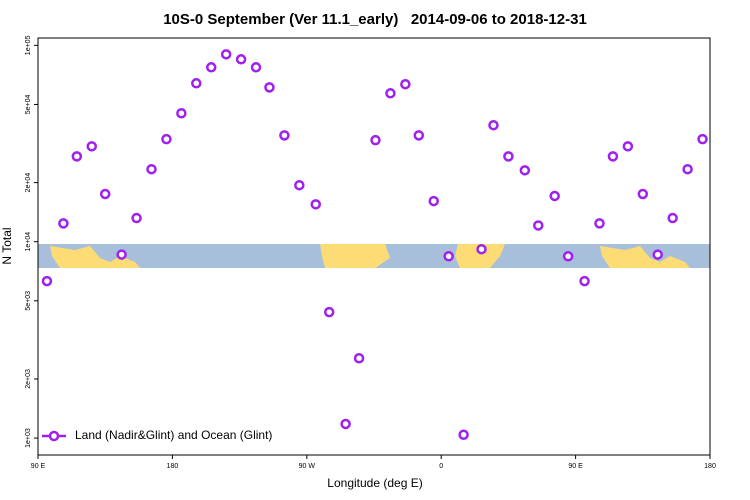  I want to click on y-tick-label: 5e+03, so click(28, 301).